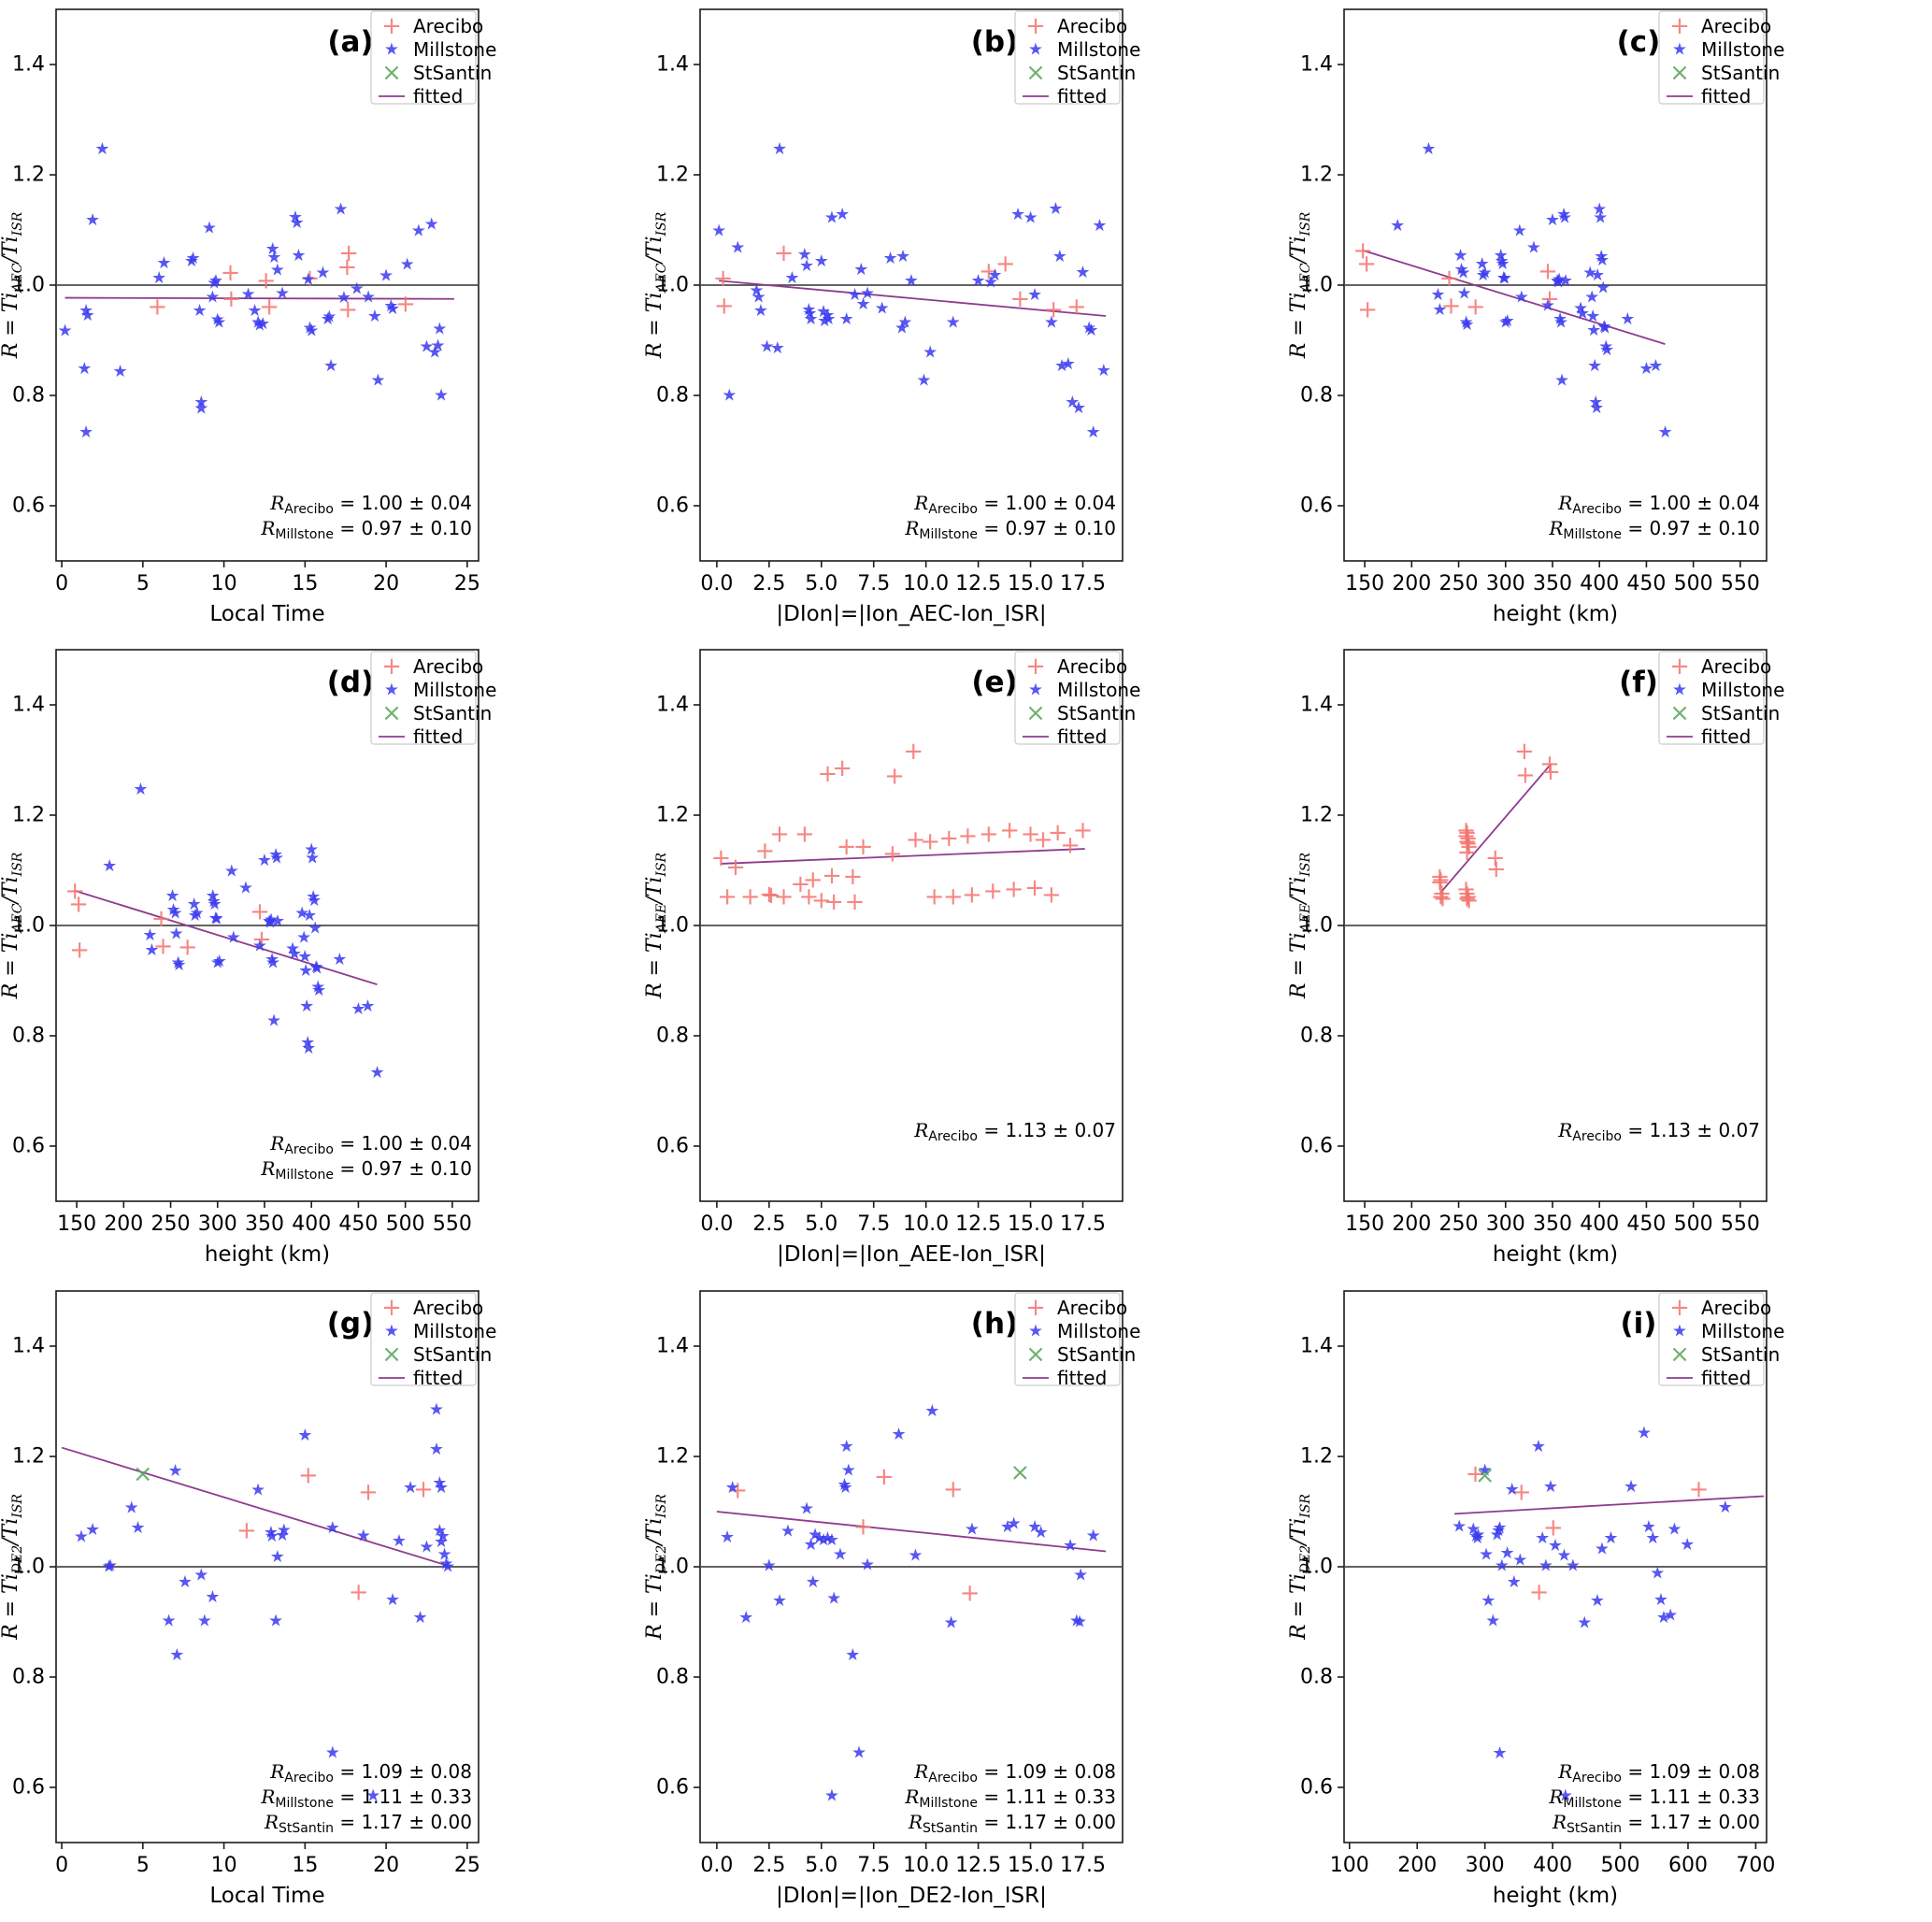 This screenshot has height=1922, width=1932. I want to click on y-tick-label: 0.6, so click(1316, 506).